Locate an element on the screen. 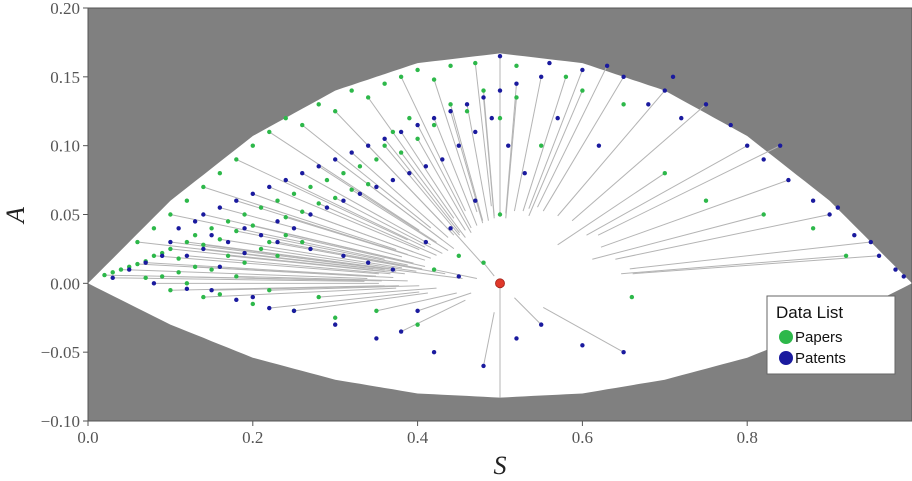  x-tick-label: 0.6 is located at coordinates (582, 437).